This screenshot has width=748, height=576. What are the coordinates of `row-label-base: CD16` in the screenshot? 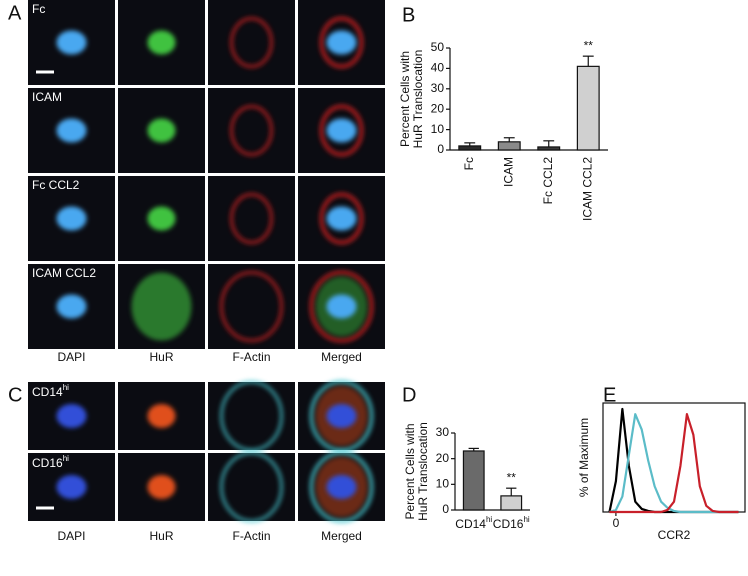 It's located at (47, 463).